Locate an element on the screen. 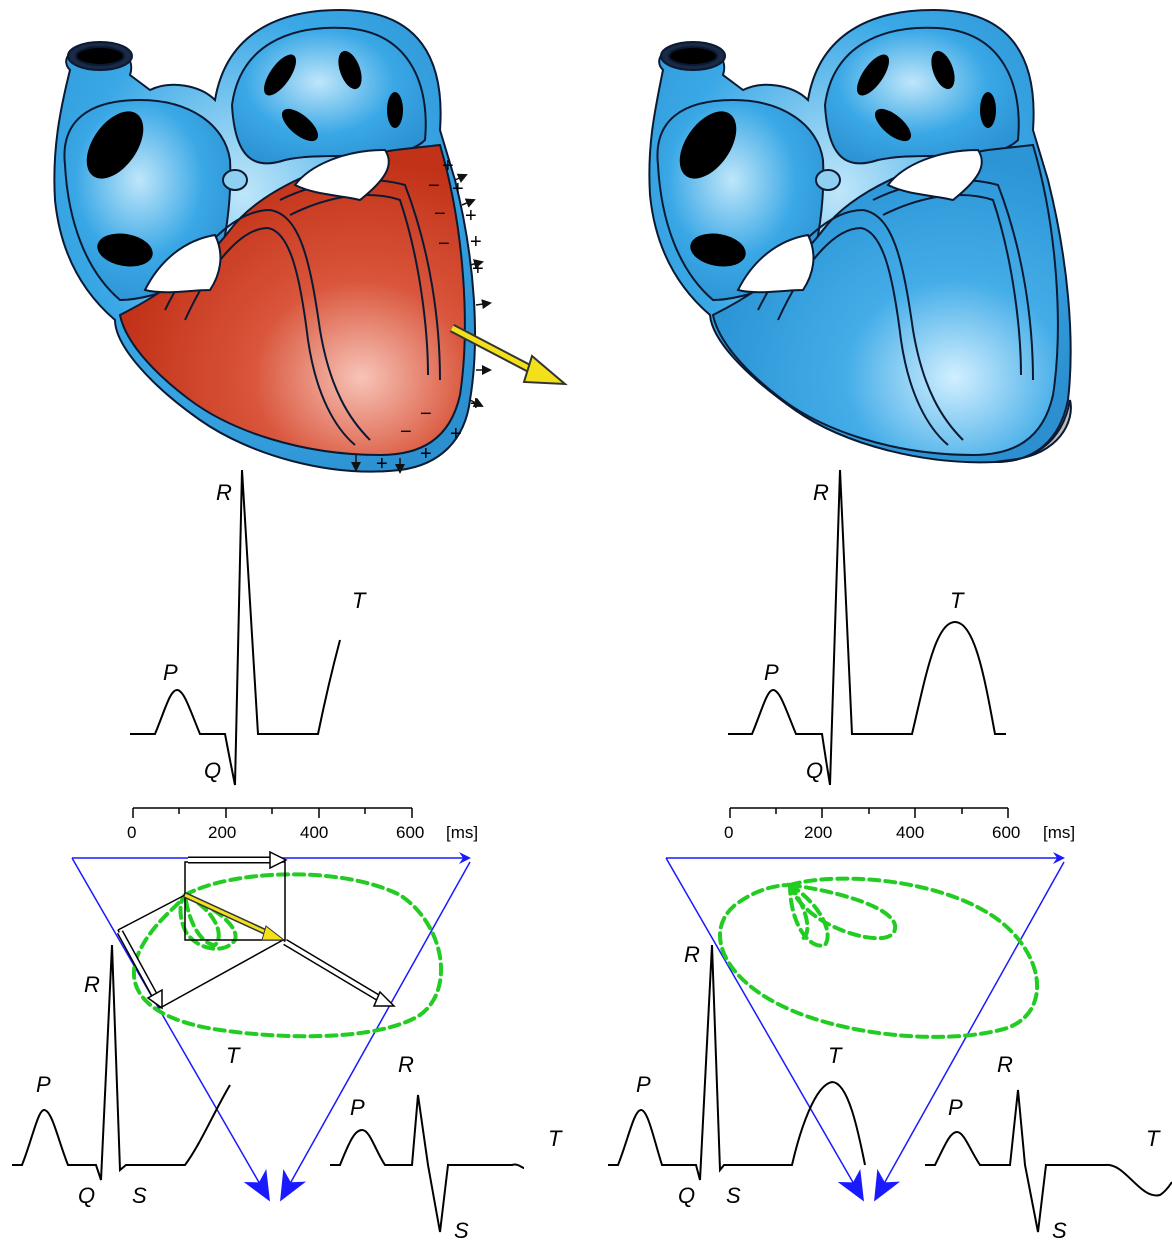 The image size is (1172, 1251). ventricles-repolarized is located at coordinates (885, 300).